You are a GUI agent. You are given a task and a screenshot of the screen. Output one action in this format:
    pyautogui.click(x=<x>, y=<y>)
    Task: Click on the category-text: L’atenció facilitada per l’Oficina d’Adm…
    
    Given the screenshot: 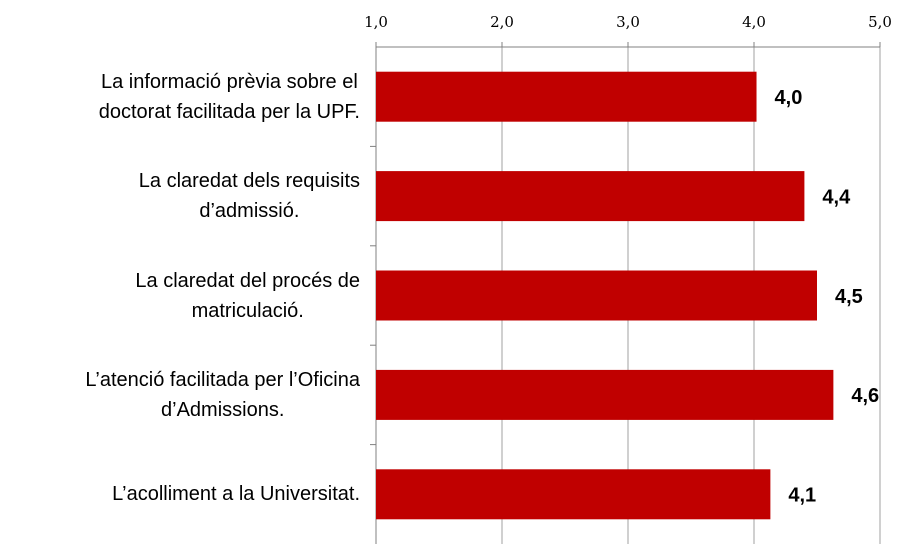 What is the action you would take?
    pyautogui.click(x=222, y=394)
    